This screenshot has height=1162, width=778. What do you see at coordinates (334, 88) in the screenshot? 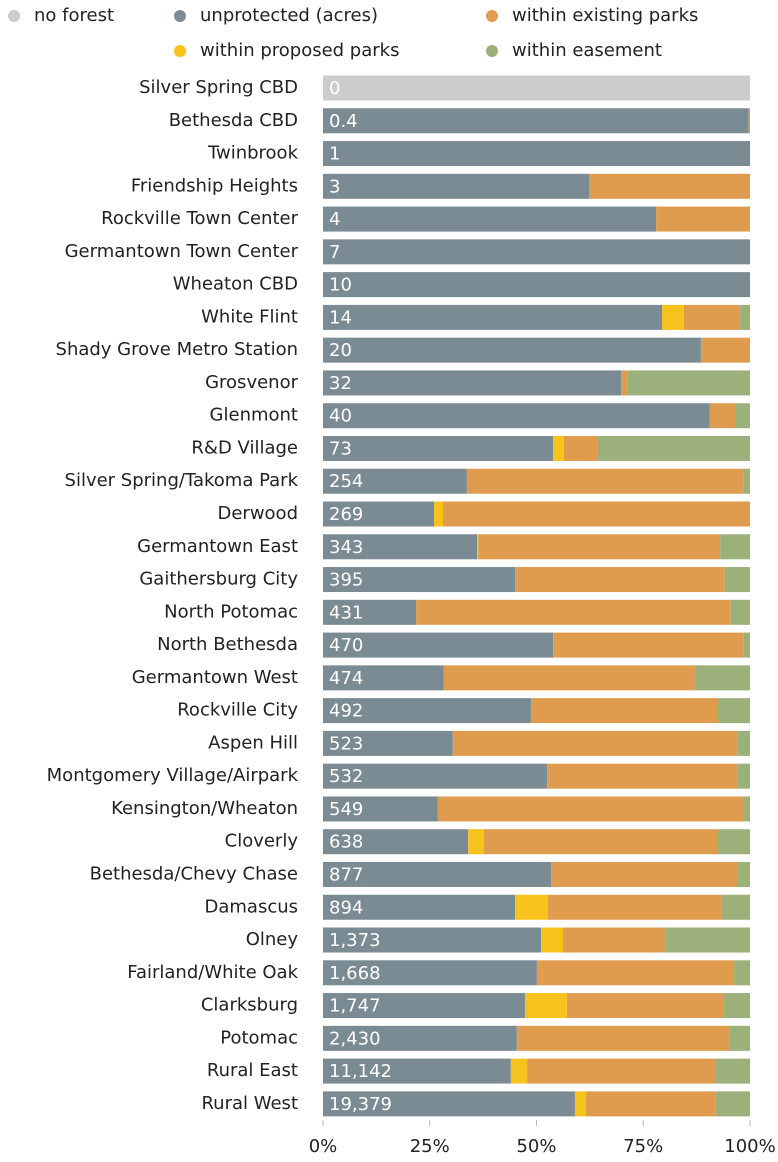
I see `bar-label: 0` at bounding box center [334, 88].